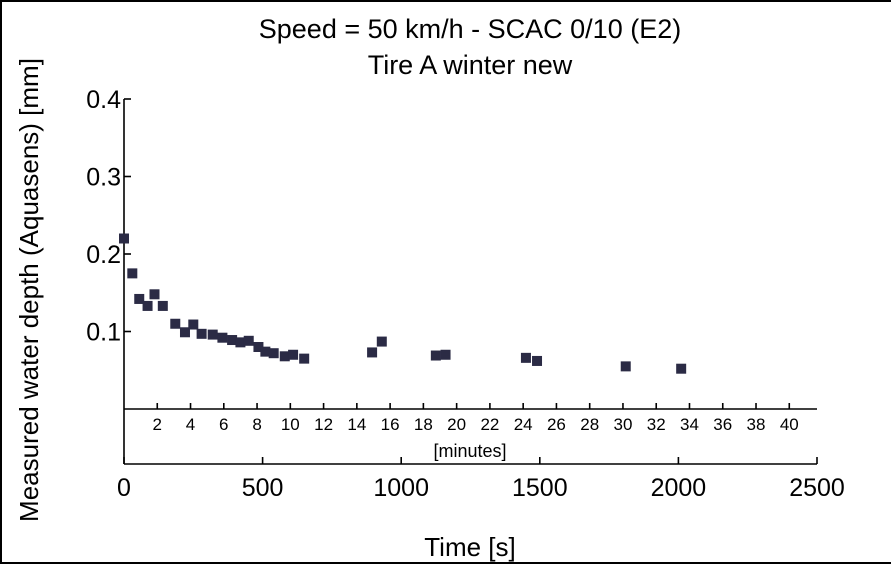  Describe the element at coordinates (789, 424) in the screenshot. I see `minutes-tick-label: 40` at that location.